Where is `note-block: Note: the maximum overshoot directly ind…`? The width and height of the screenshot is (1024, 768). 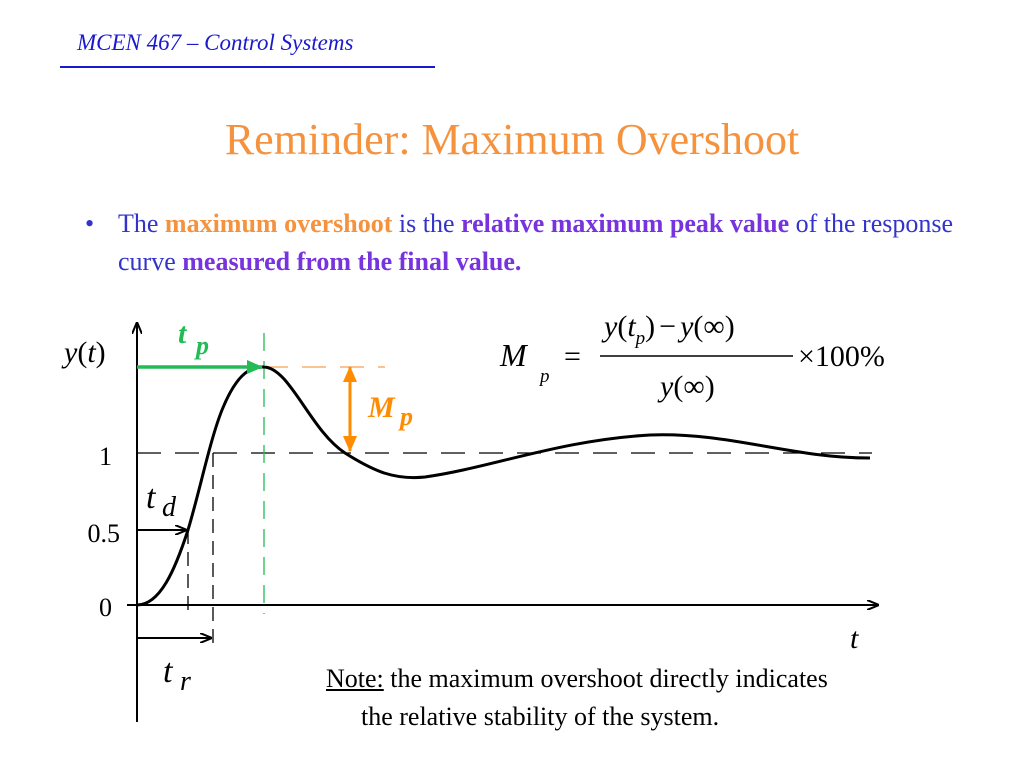 note-block: Note: the maximum overshoot directly ind… is located at coordinates (671, 698).